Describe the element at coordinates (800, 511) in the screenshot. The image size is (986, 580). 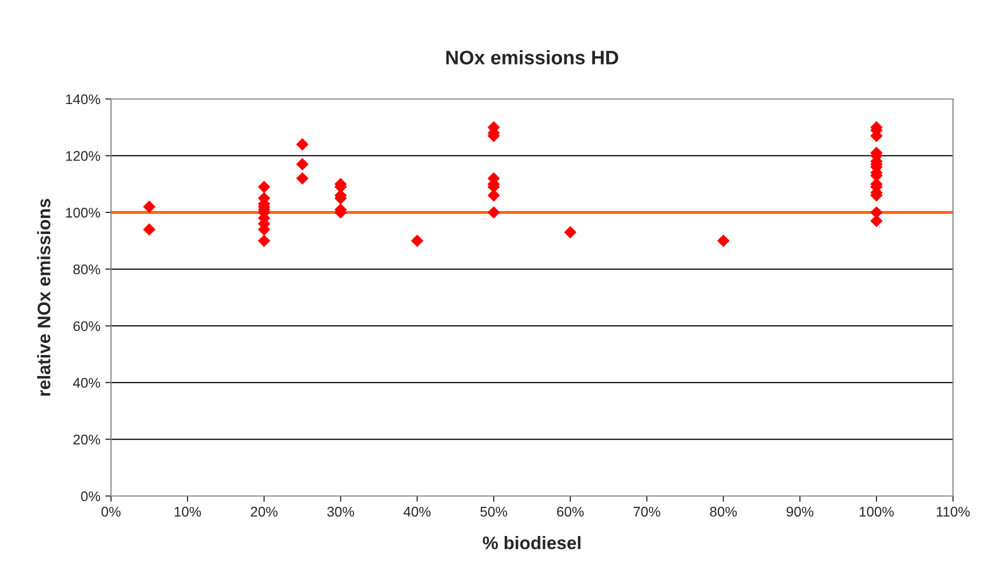
I see `x-tick-label: 90%` at that location.